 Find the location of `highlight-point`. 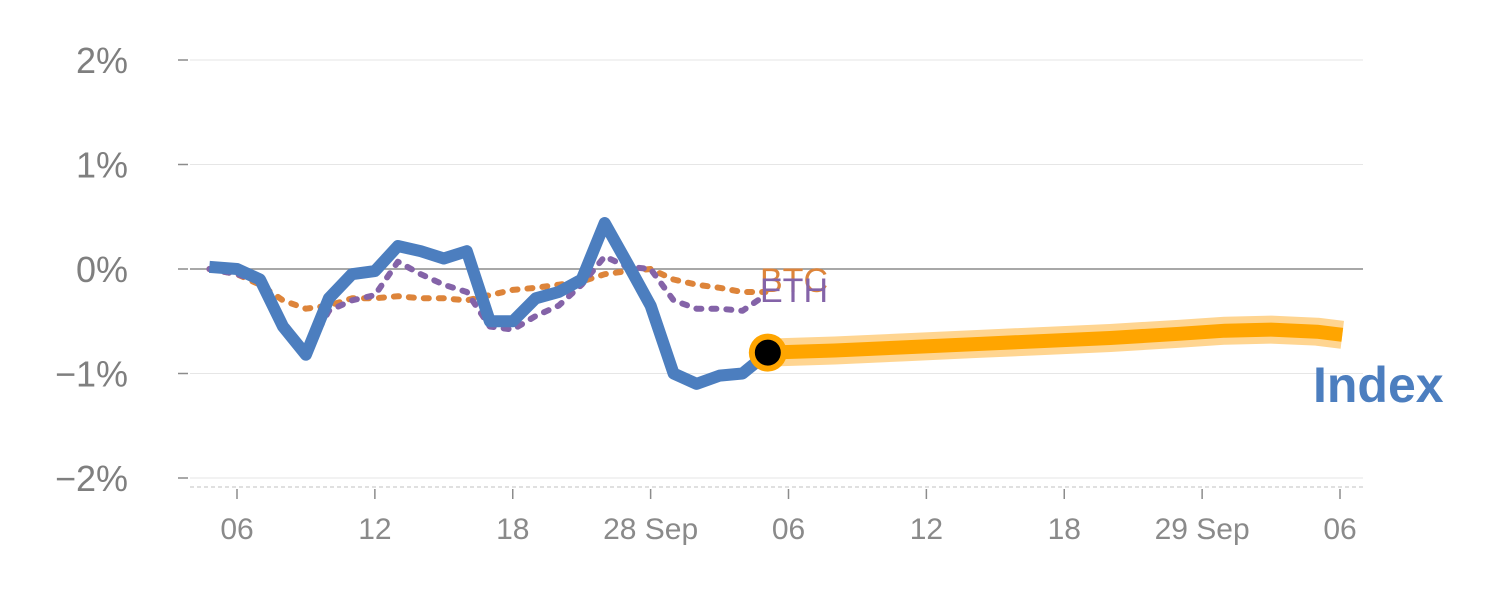

highlight-point is located at coordinates (767, 352).